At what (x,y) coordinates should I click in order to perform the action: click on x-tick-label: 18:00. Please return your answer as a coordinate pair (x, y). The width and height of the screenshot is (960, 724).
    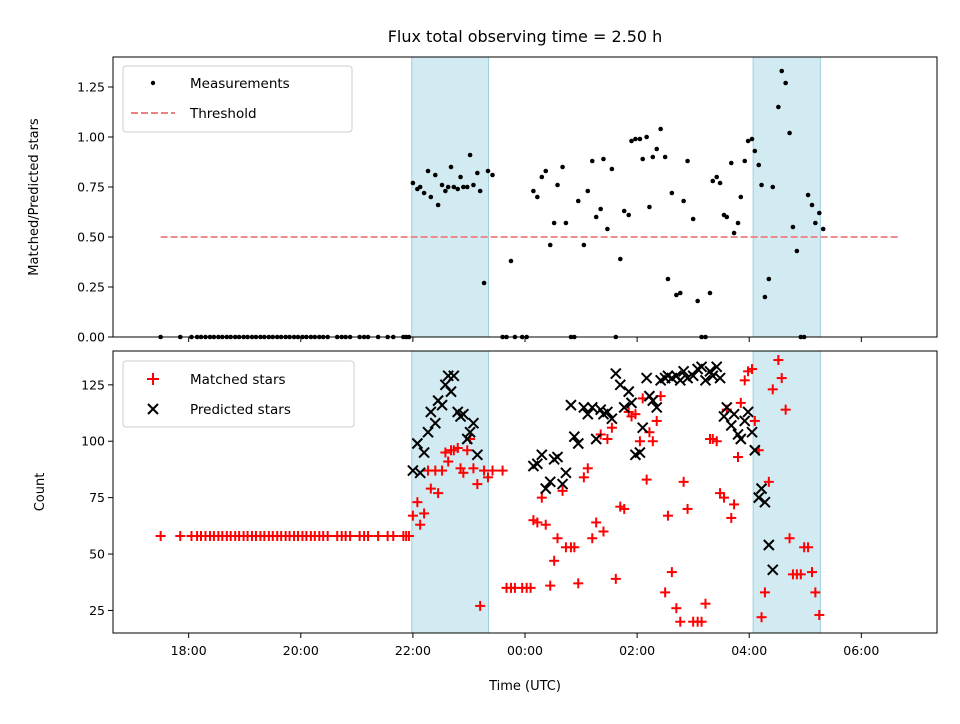
    Looking at the image, I should click on (189, 650).